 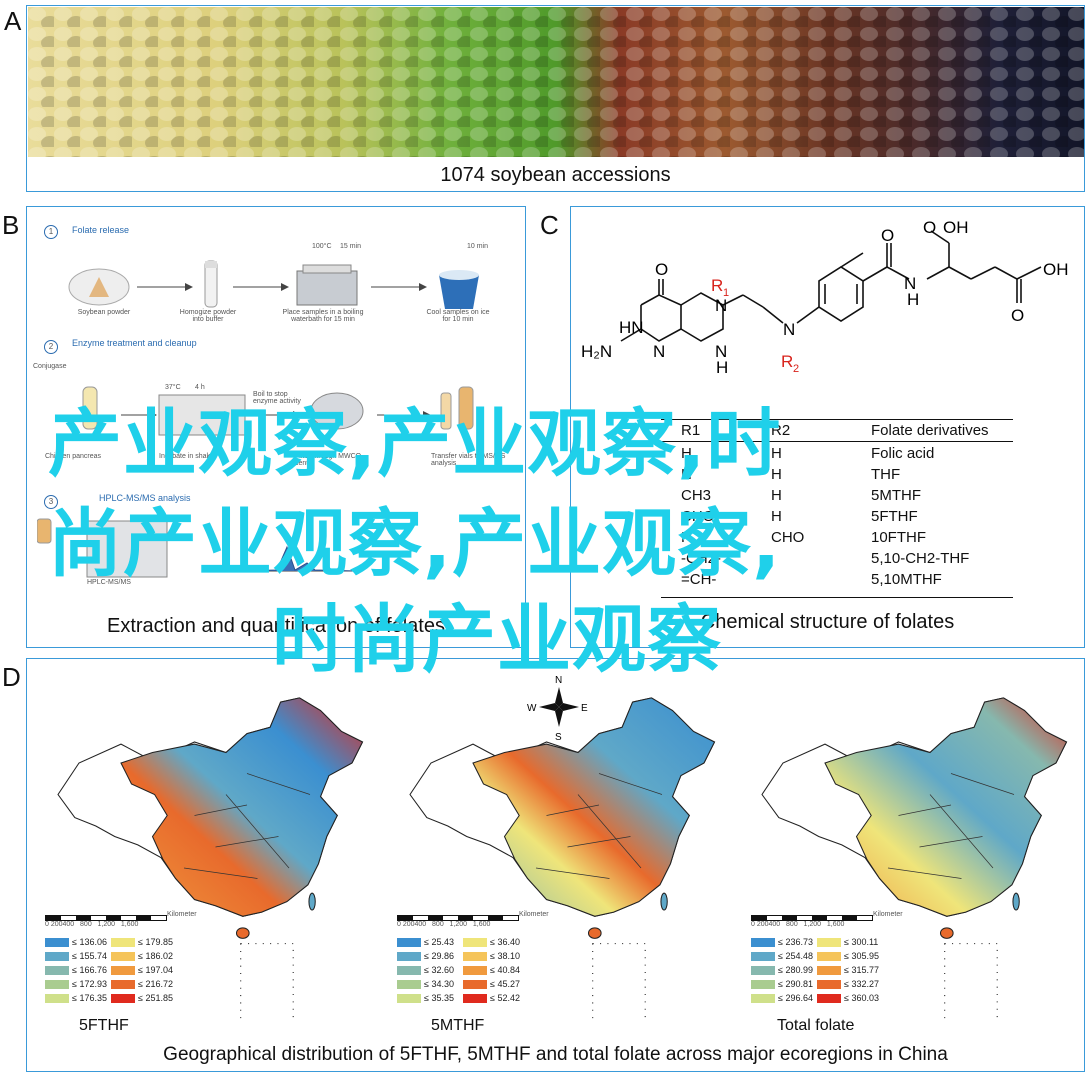 I want to click on legend-item: ≤ 332.27, so click(x=848, y=984).